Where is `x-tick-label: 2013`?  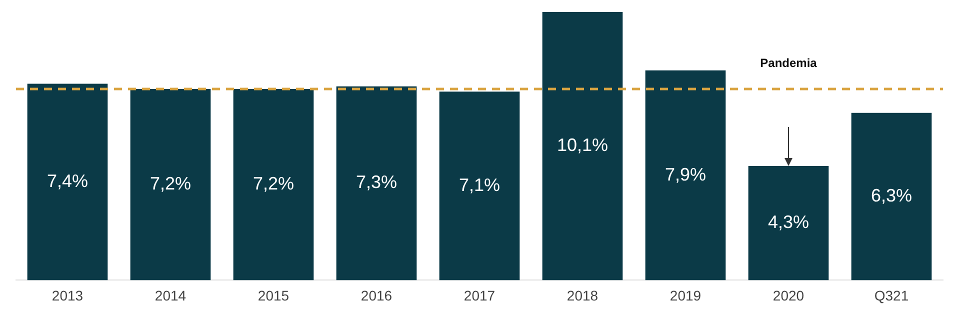
x-tick-label: 2013 is located at coordinates (68, 295).